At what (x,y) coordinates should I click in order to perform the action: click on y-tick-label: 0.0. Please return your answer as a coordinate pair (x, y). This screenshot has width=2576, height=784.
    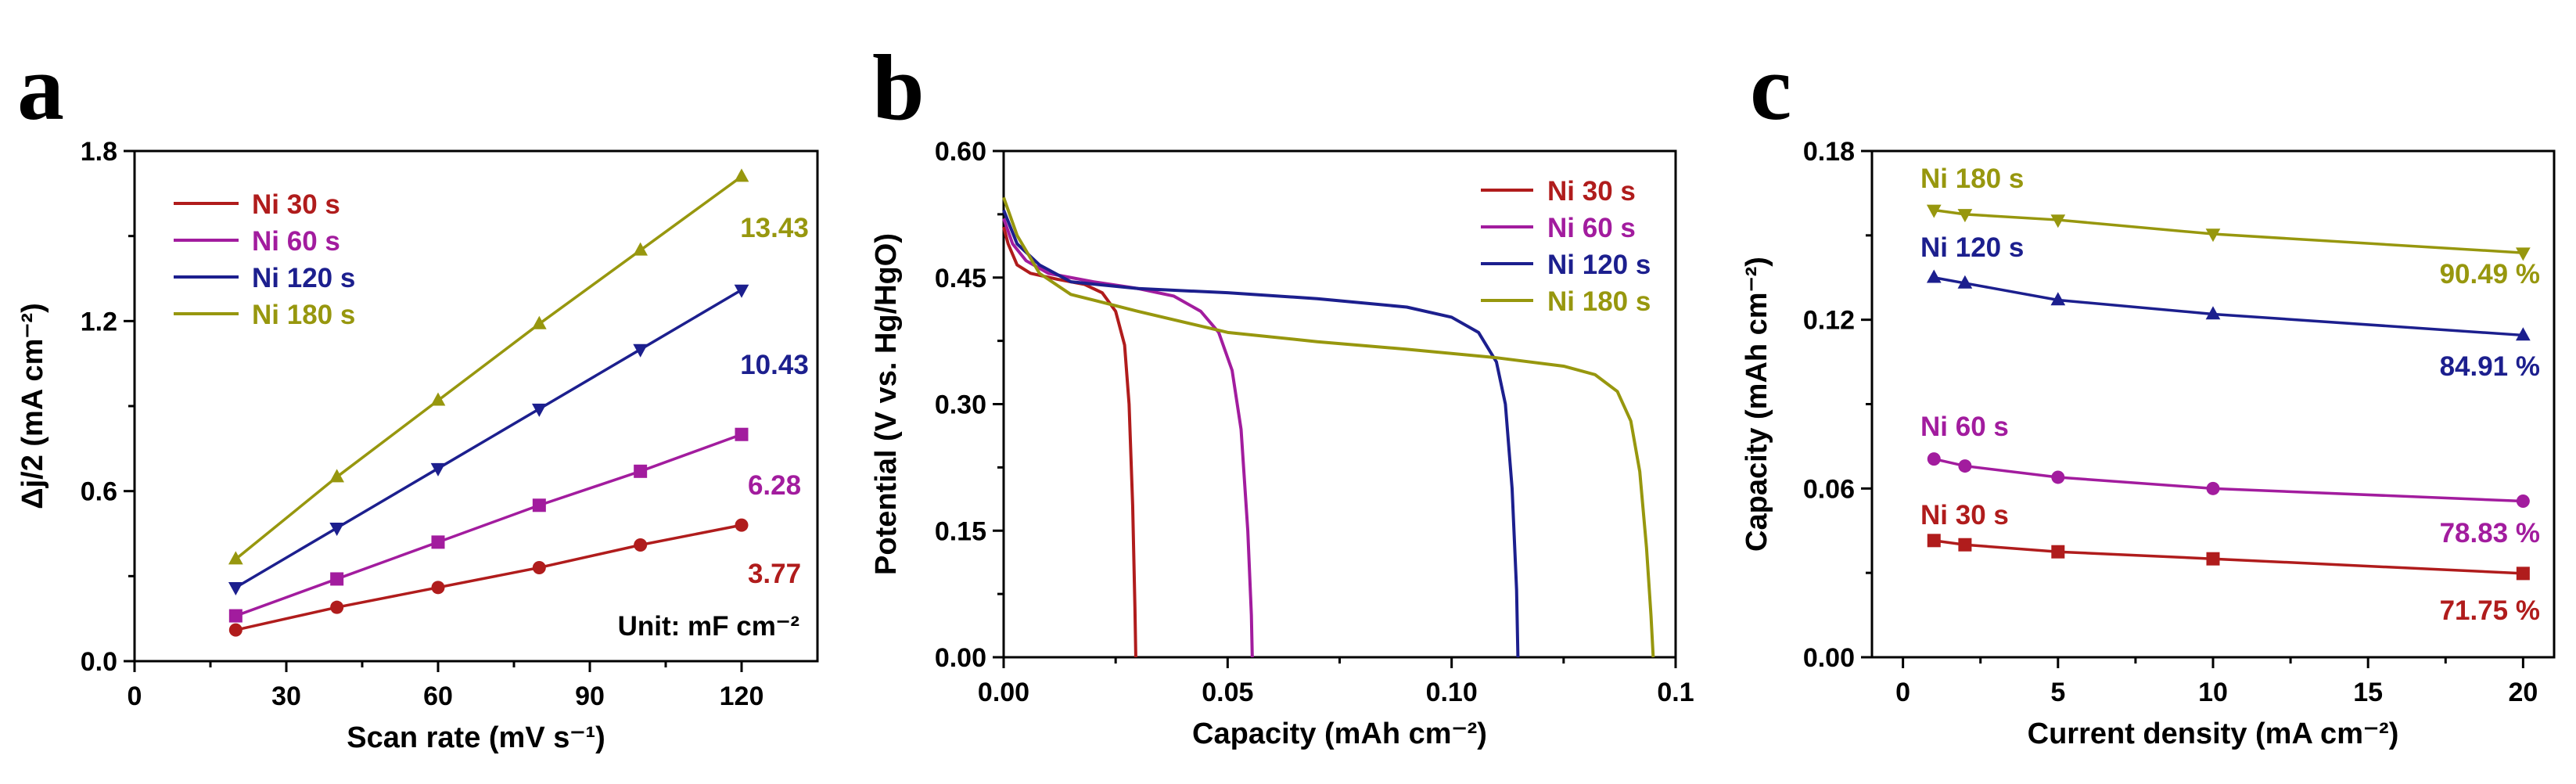
    Looking at the image, I should click on (99, 662).